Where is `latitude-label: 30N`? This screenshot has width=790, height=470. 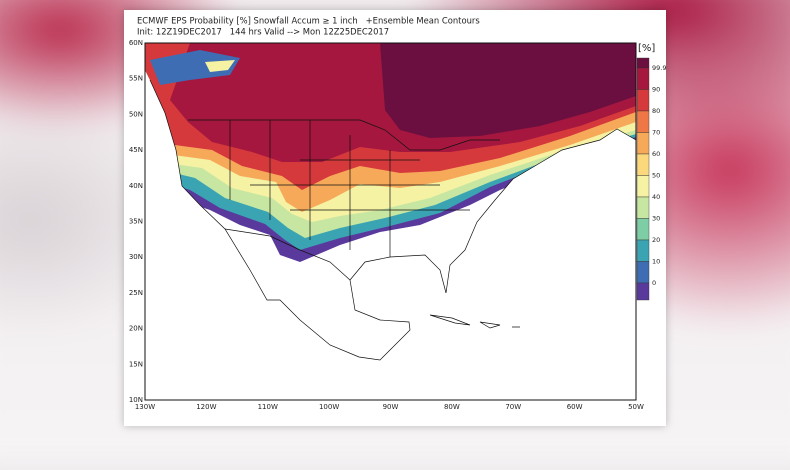 latitude-label: 30N is located at coordinates (136, 257).